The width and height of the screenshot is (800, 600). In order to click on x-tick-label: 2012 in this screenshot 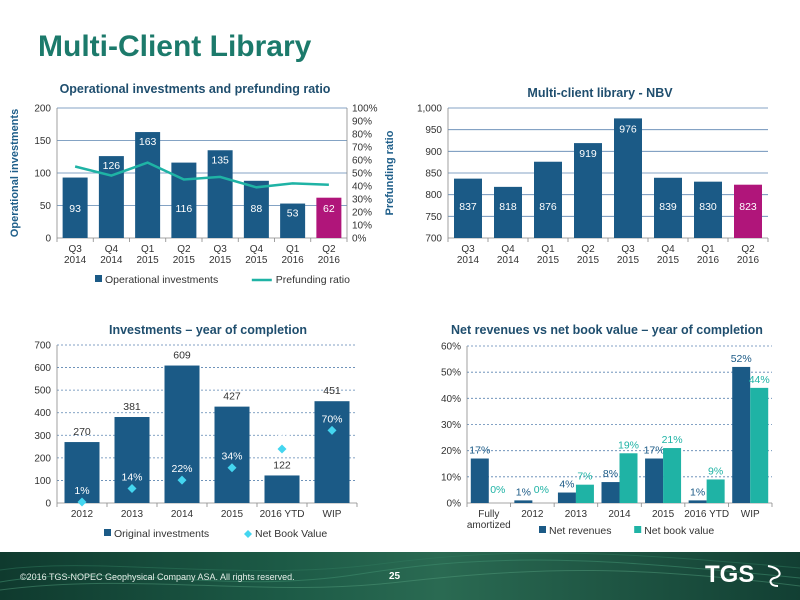, I will do `click(82, 514)`.